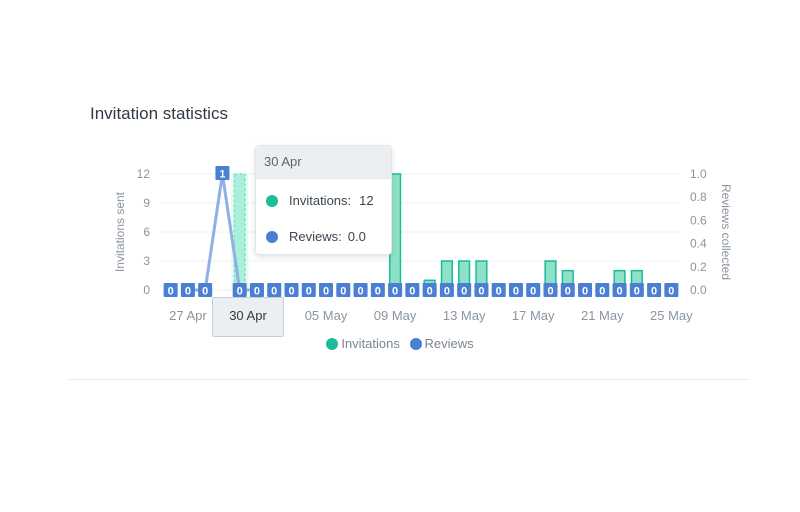 The width and height of the screenshot is (800, 512). Describe the element at coordinates (698, 174) in the screenshot. I see `y2-tick-label: 1.0` at that location.